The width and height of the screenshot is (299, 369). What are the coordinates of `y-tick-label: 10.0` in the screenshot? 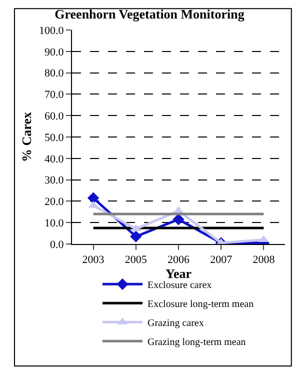 It's located at (54, 223).